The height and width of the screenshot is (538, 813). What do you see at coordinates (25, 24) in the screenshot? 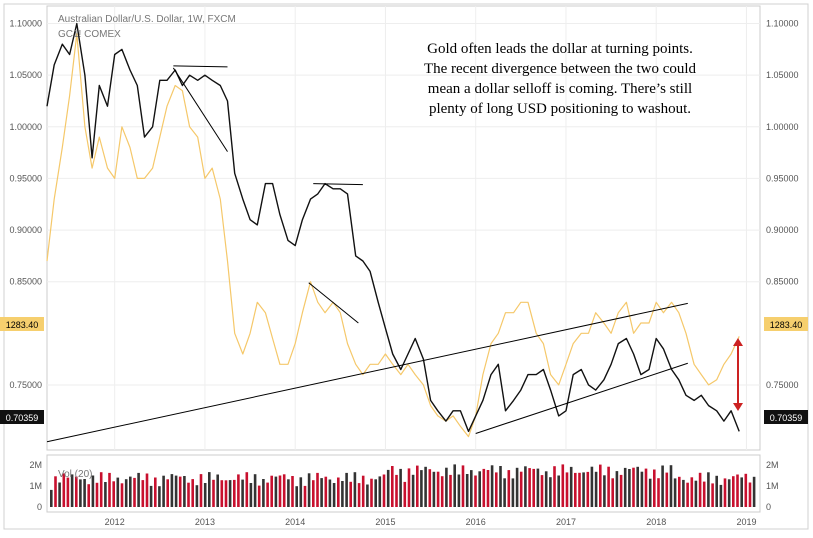
I see `y-tick-label-left: 1.10000` at bounding box center [25, 24].